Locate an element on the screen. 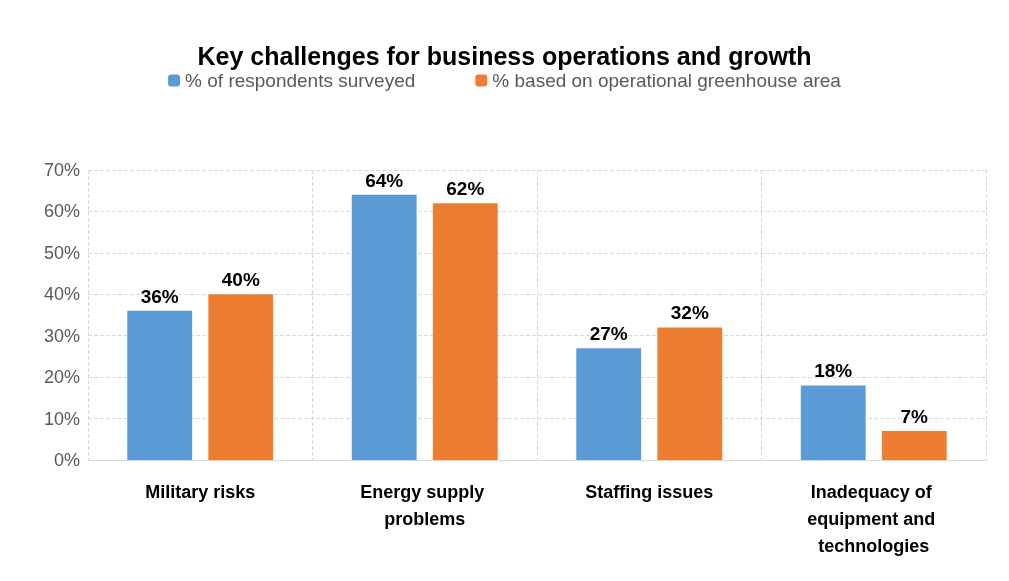 The image size is (1009, 581). data-label: 32% is located at coordinates (689, 313).